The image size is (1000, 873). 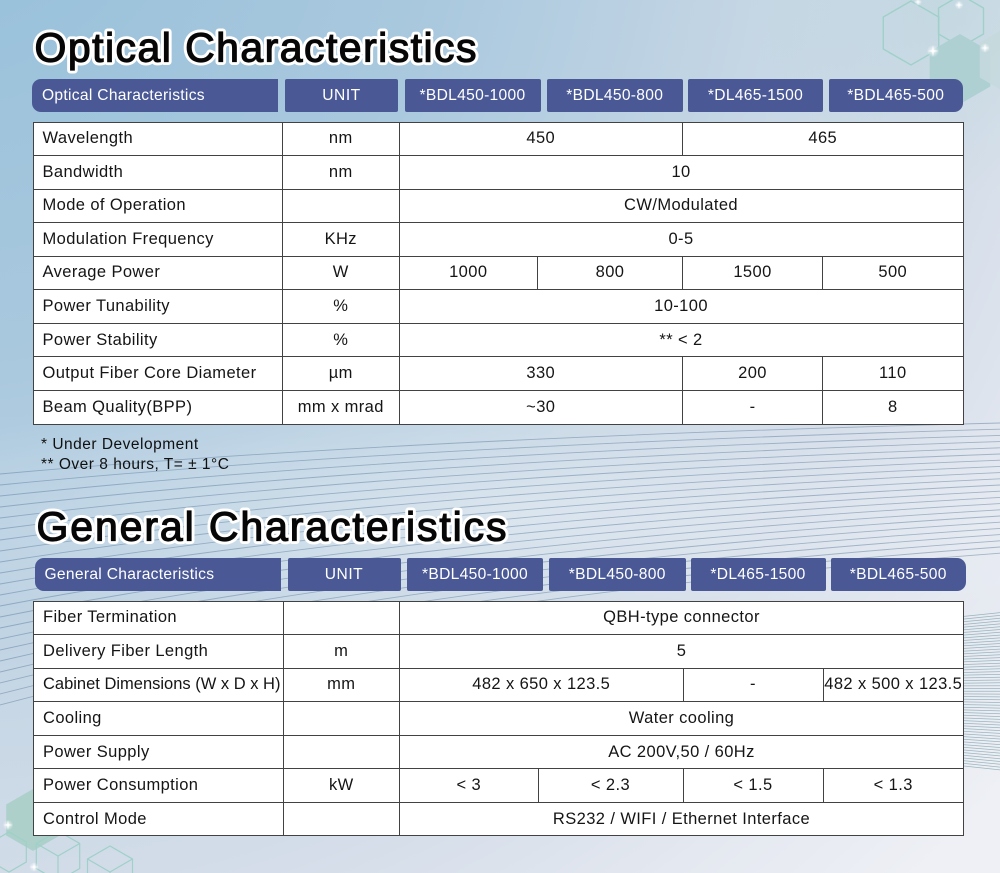 I want to click on svg-text: Optical Characteristics, so click(x=256, y=48).